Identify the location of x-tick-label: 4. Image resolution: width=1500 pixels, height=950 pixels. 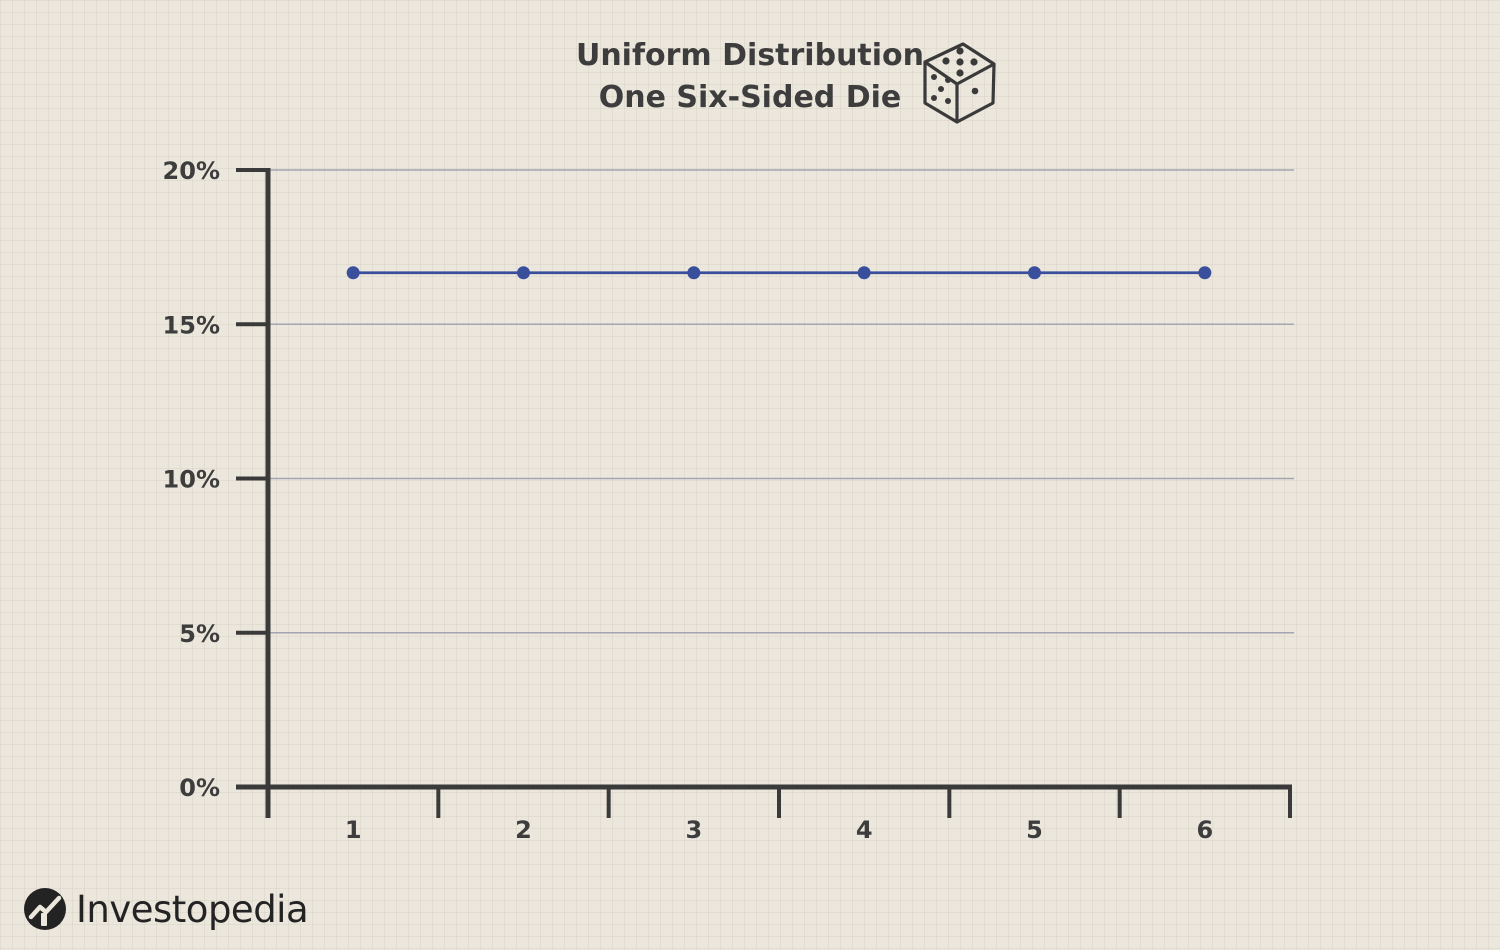
(864, 830).